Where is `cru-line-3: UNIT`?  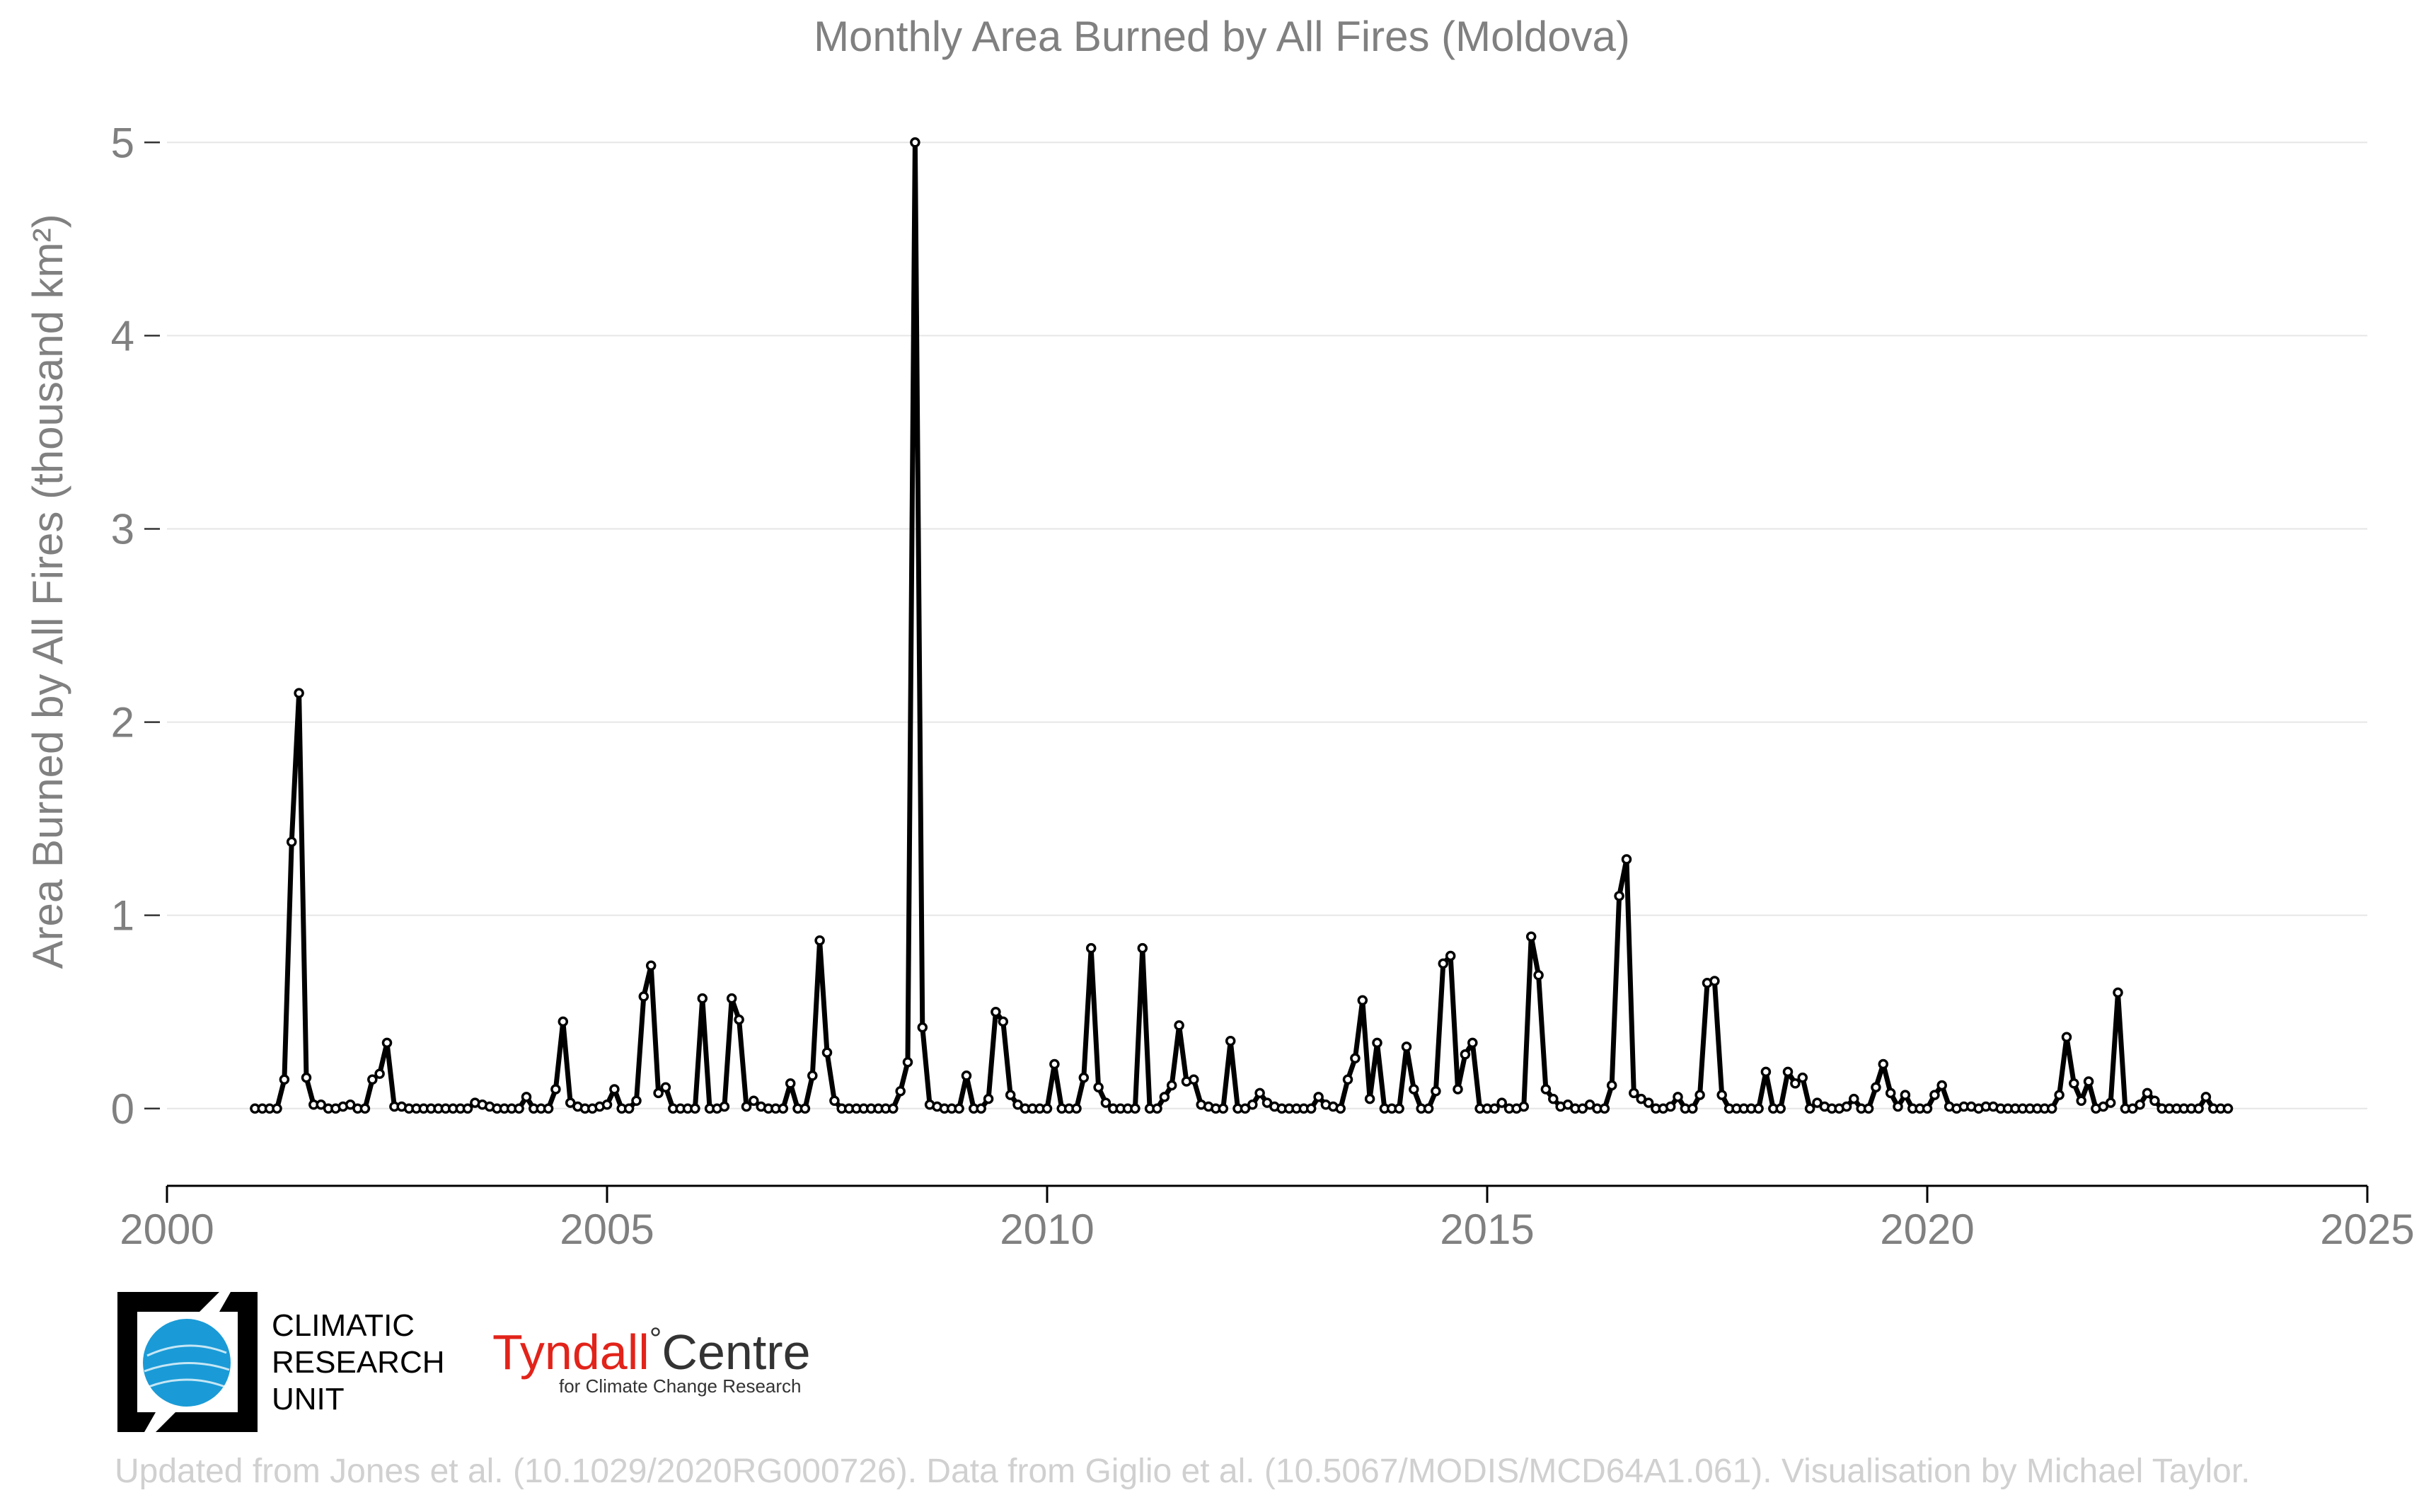 cru-line-3: UNIT is located at coordinates (308, 1399).